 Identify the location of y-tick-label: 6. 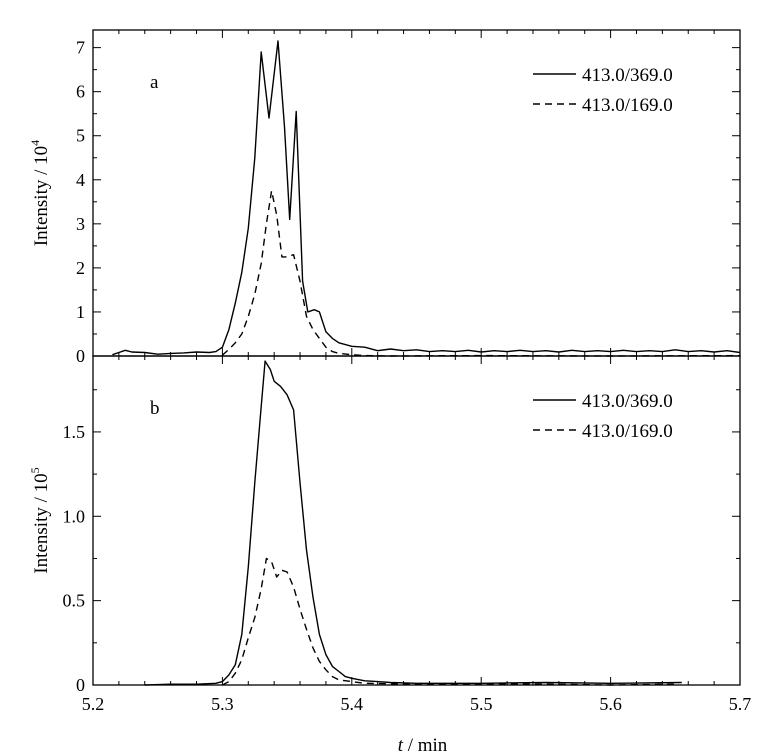
(80, 92).